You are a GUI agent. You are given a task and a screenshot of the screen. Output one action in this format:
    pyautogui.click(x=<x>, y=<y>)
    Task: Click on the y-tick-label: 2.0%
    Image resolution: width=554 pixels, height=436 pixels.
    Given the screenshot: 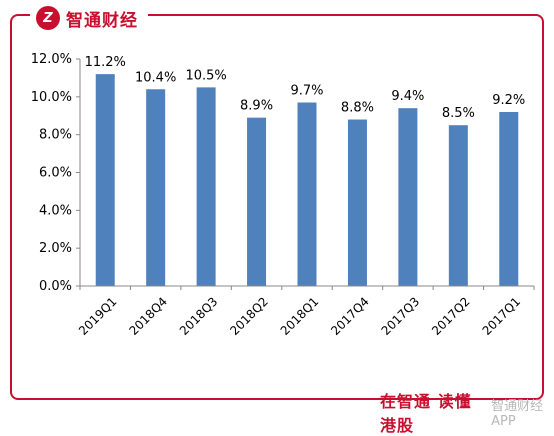 What is the action you would take?
    pyautogui.click(x=55, y=248)
    